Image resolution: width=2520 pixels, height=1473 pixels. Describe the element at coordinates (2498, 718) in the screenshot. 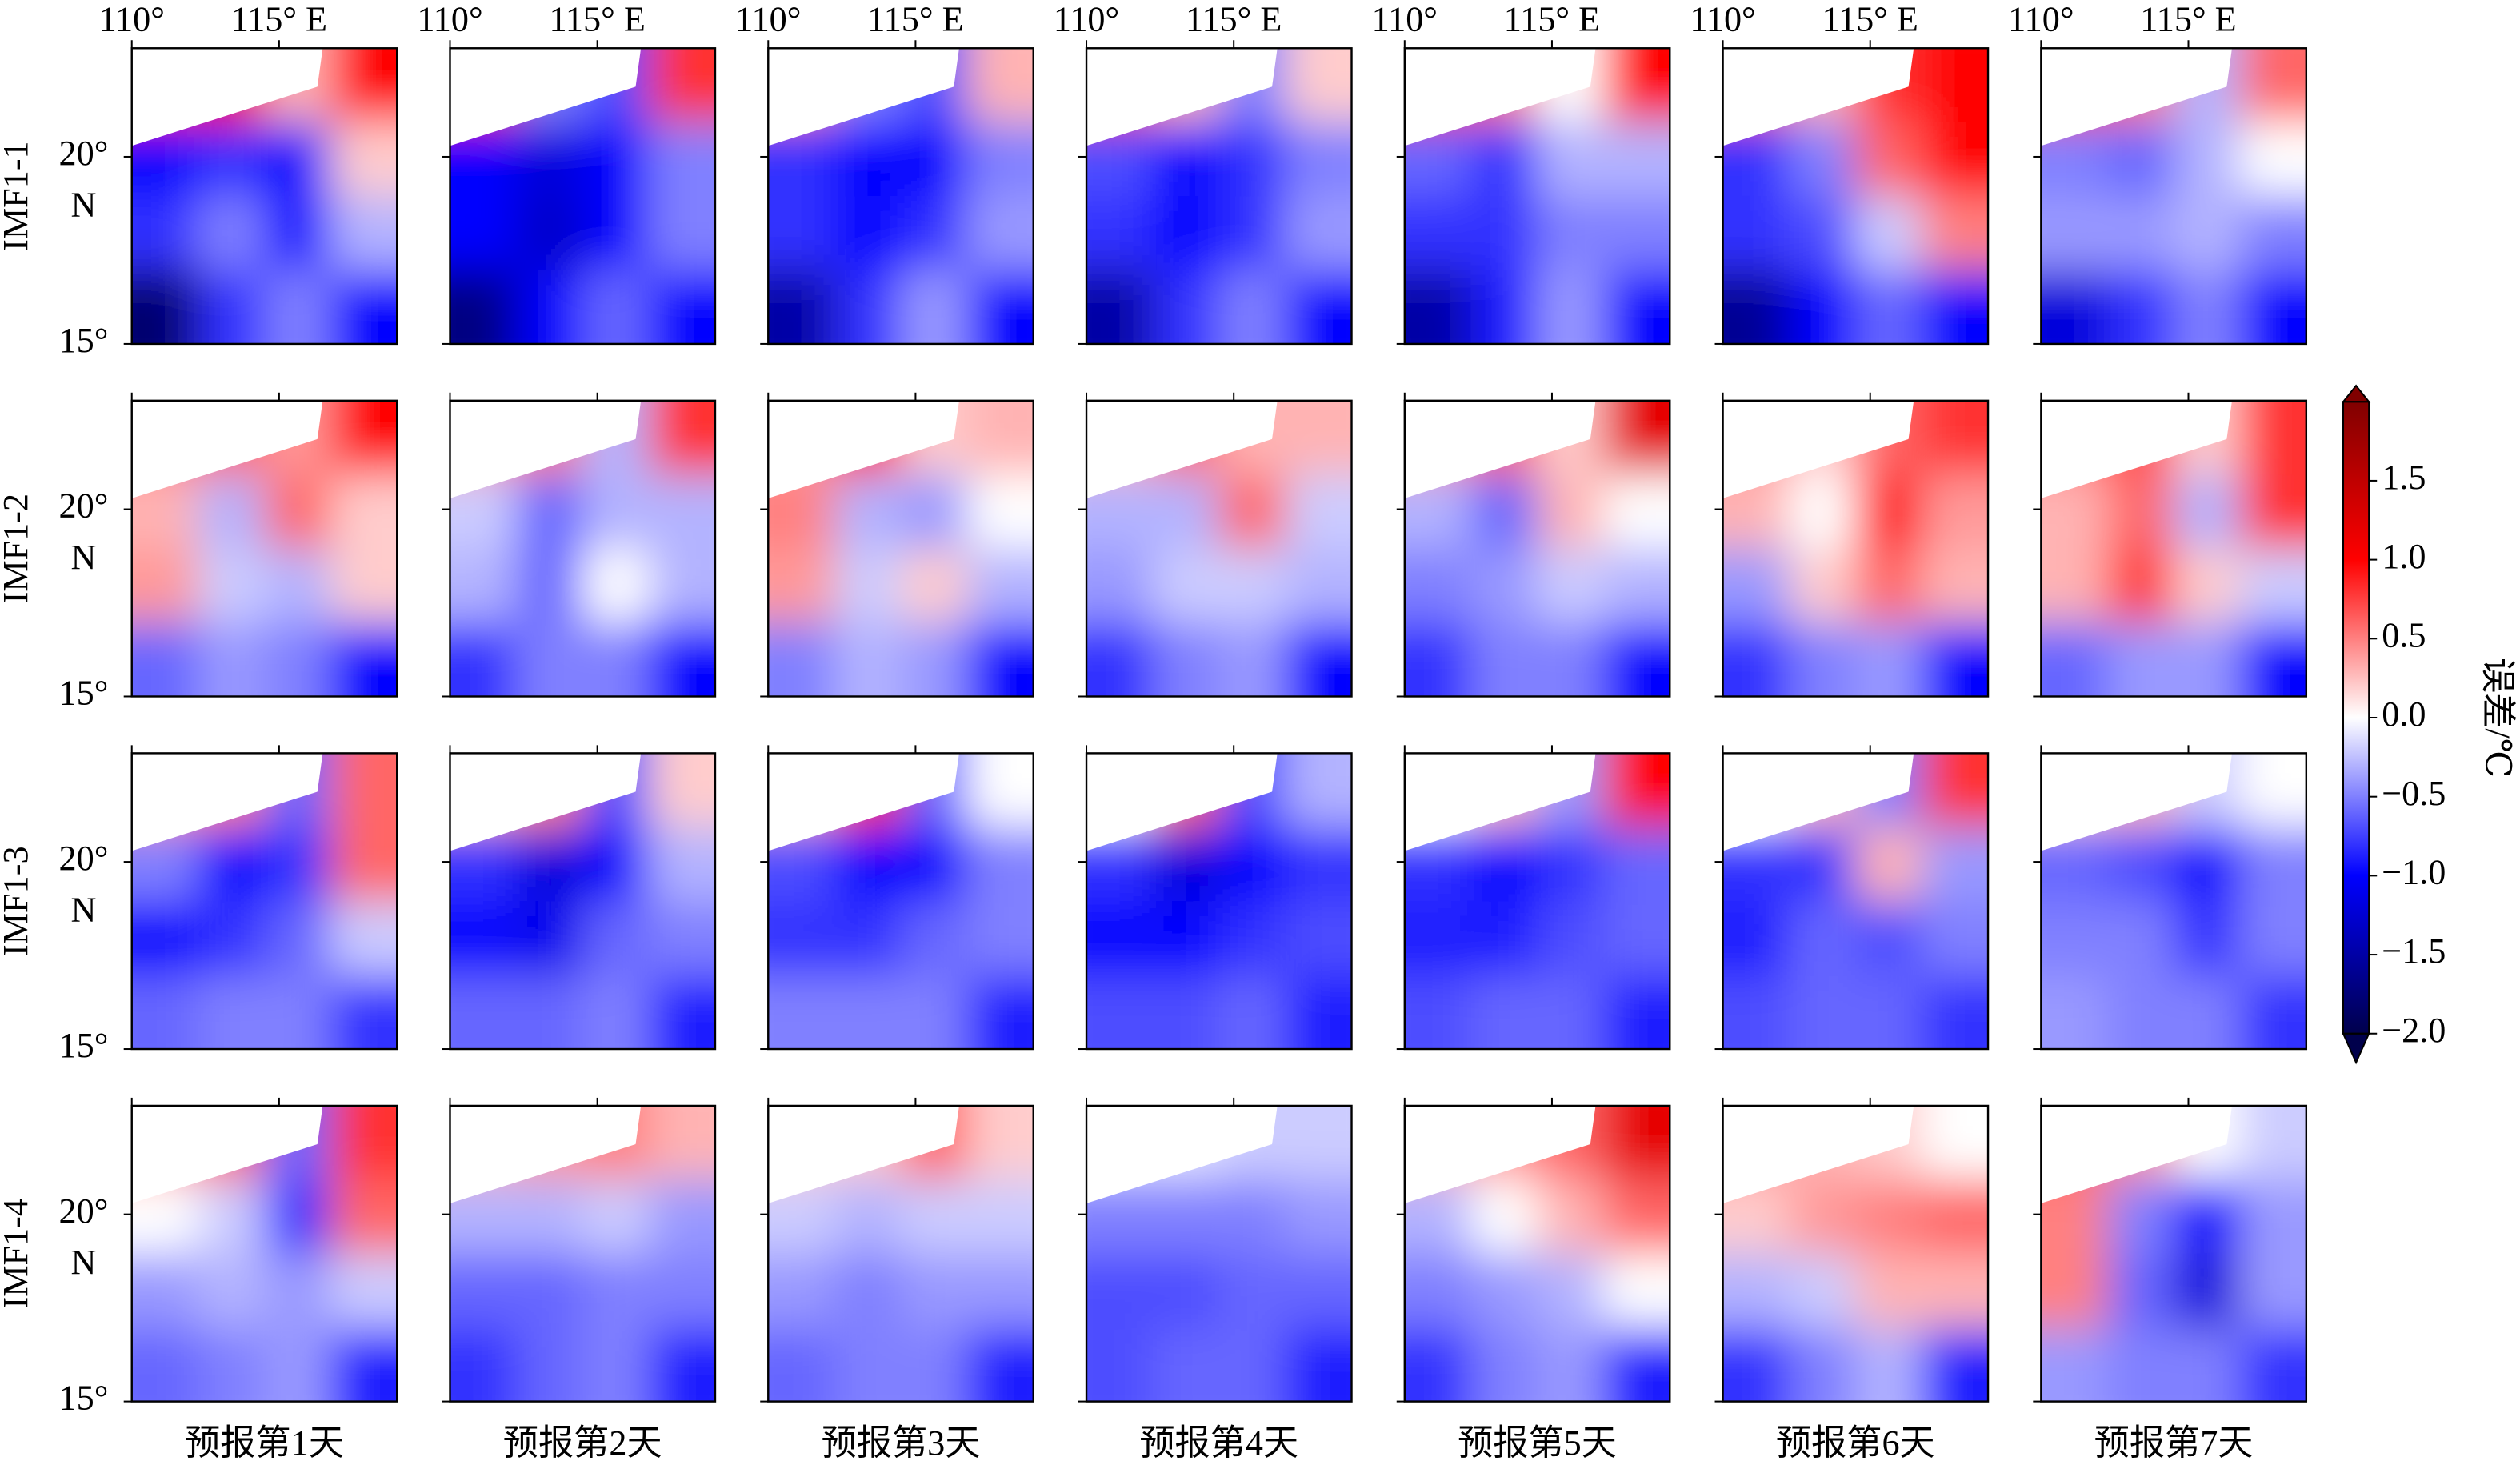

I see `colorbar-label: 误差/℃` at that location.